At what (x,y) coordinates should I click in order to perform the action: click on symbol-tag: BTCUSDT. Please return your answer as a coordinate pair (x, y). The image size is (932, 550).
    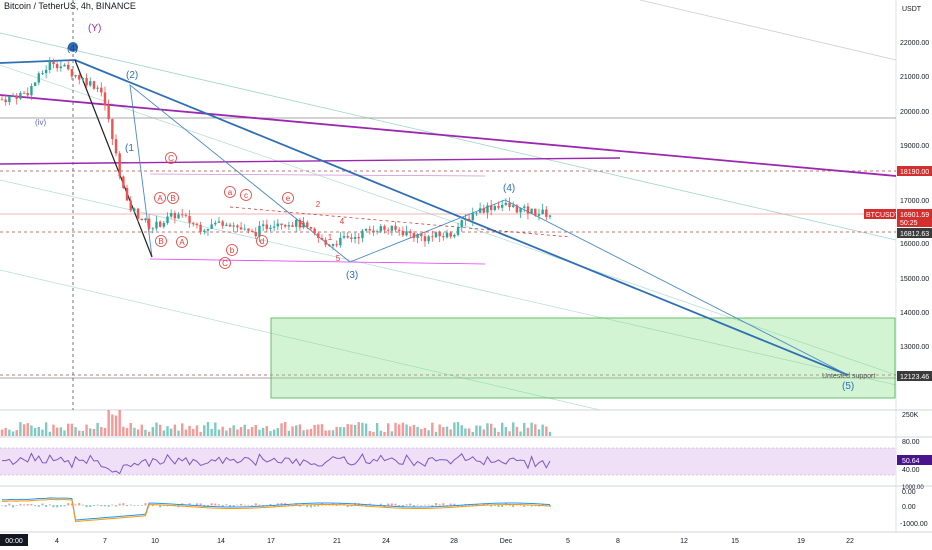
    Looking at the image, I should click on (883, 215).